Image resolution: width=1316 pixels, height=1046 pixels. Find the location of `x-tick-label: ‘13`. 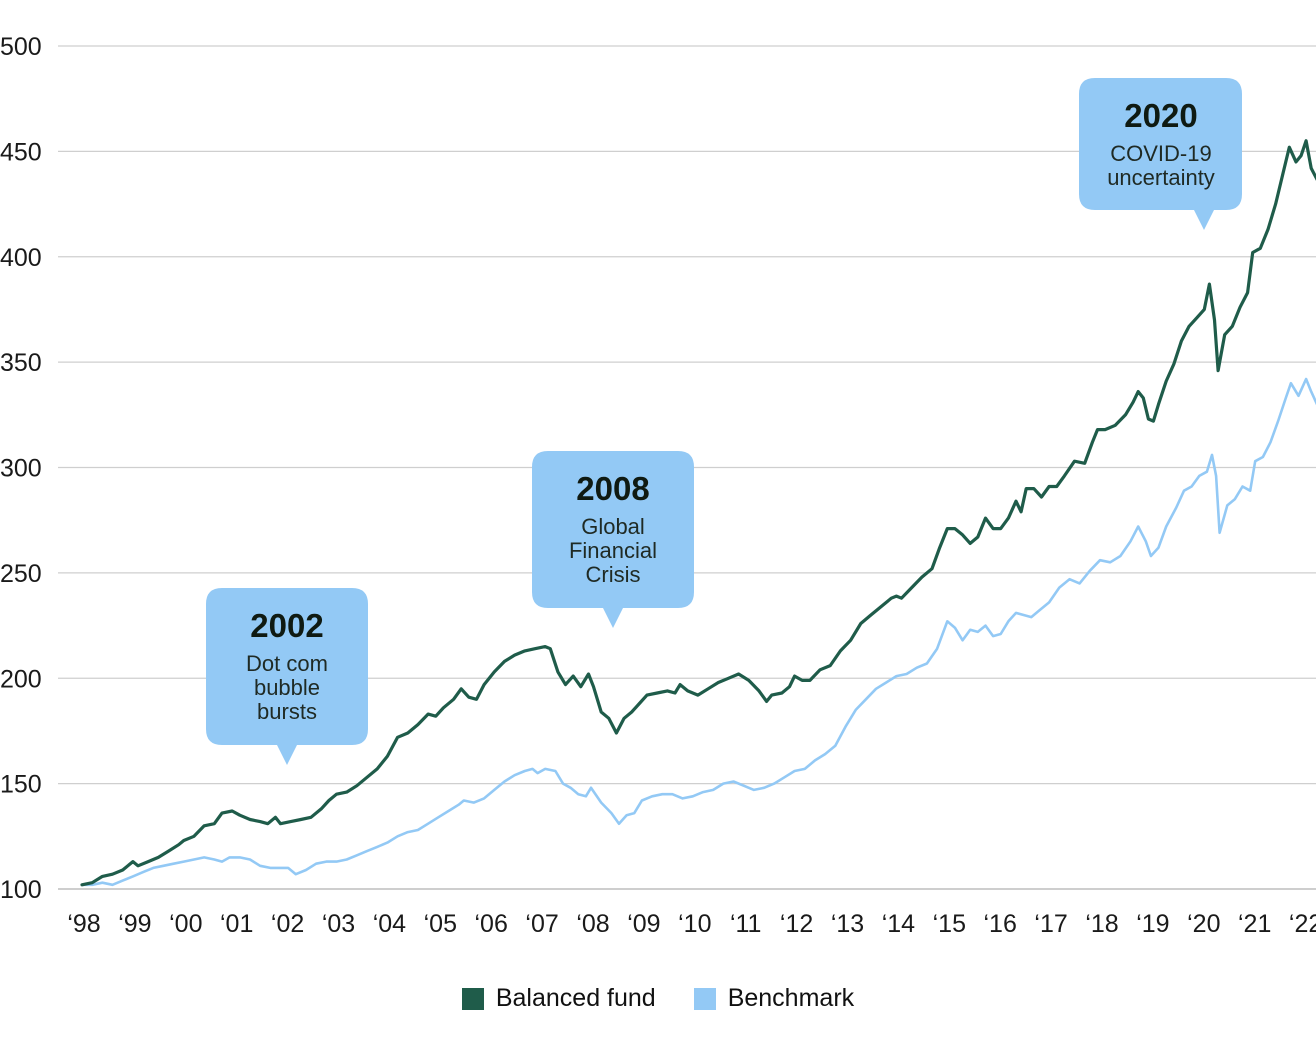

x-tick-label: ‘13 is located at coordinates (847, 924).